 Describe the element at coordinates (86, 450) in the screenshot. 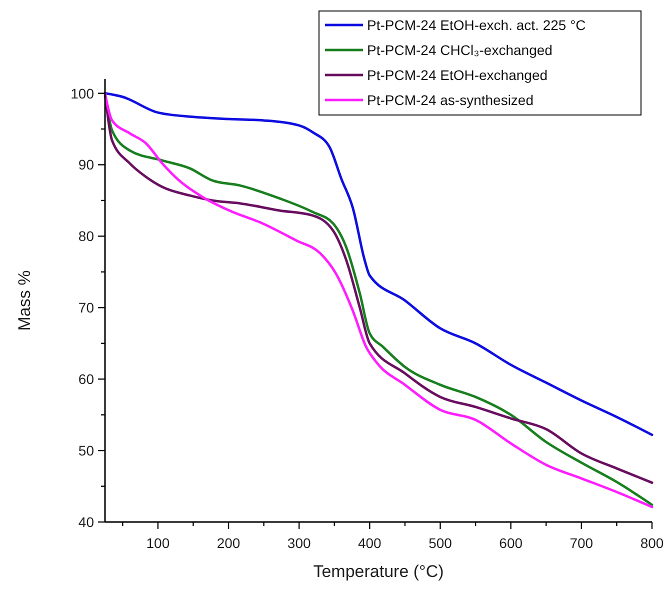

I see `y-tick-label: 50` at that location.